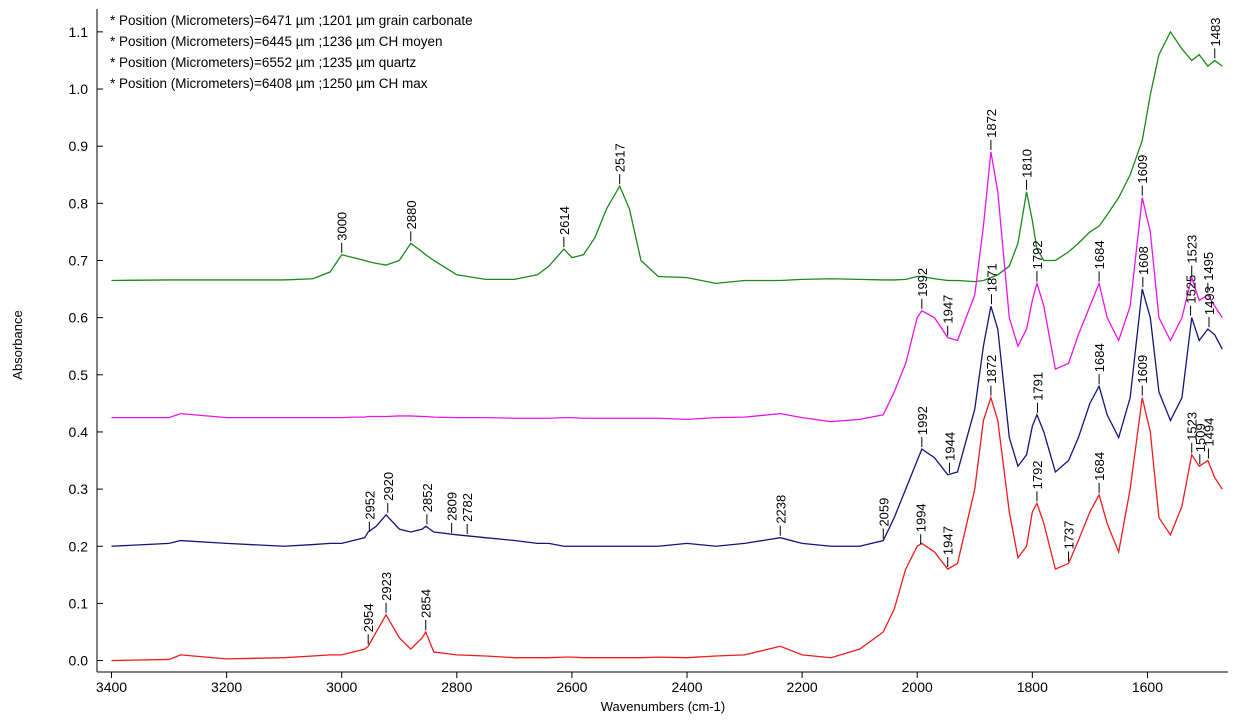 The height and width of the screenshot is (722, 1235). What do you see at coordinates (949, 446) in the screenshot?
I see `peak-label: 1944` at bounding box center [949, 446].